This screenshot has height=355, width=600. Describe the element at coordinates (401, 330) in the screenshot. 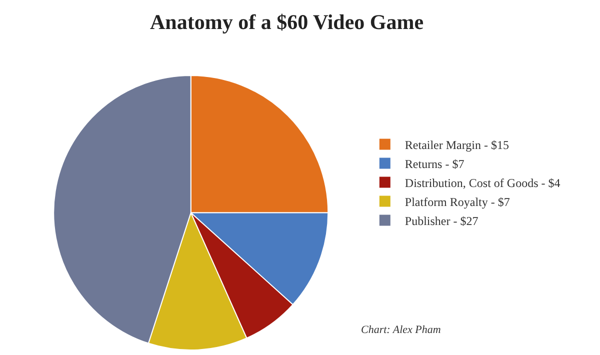

I see `text: Chart: Alex Pham` at that location.